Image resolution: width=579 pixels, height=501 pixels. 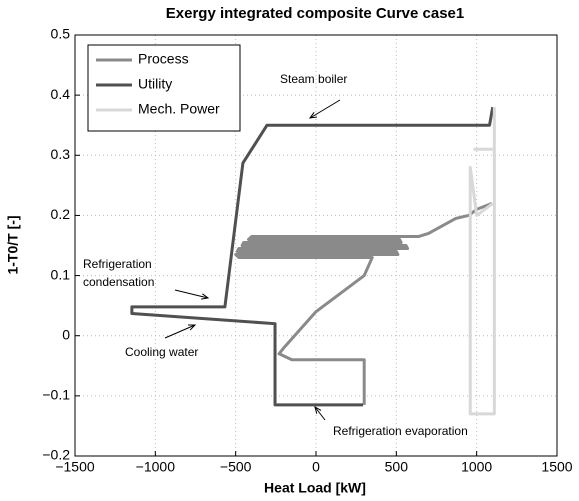 What do you see at coordinates (315, 488) in the screenshot?
I see `x-axis-label: Heat Load [kW]` at bounding box center [315, 488].